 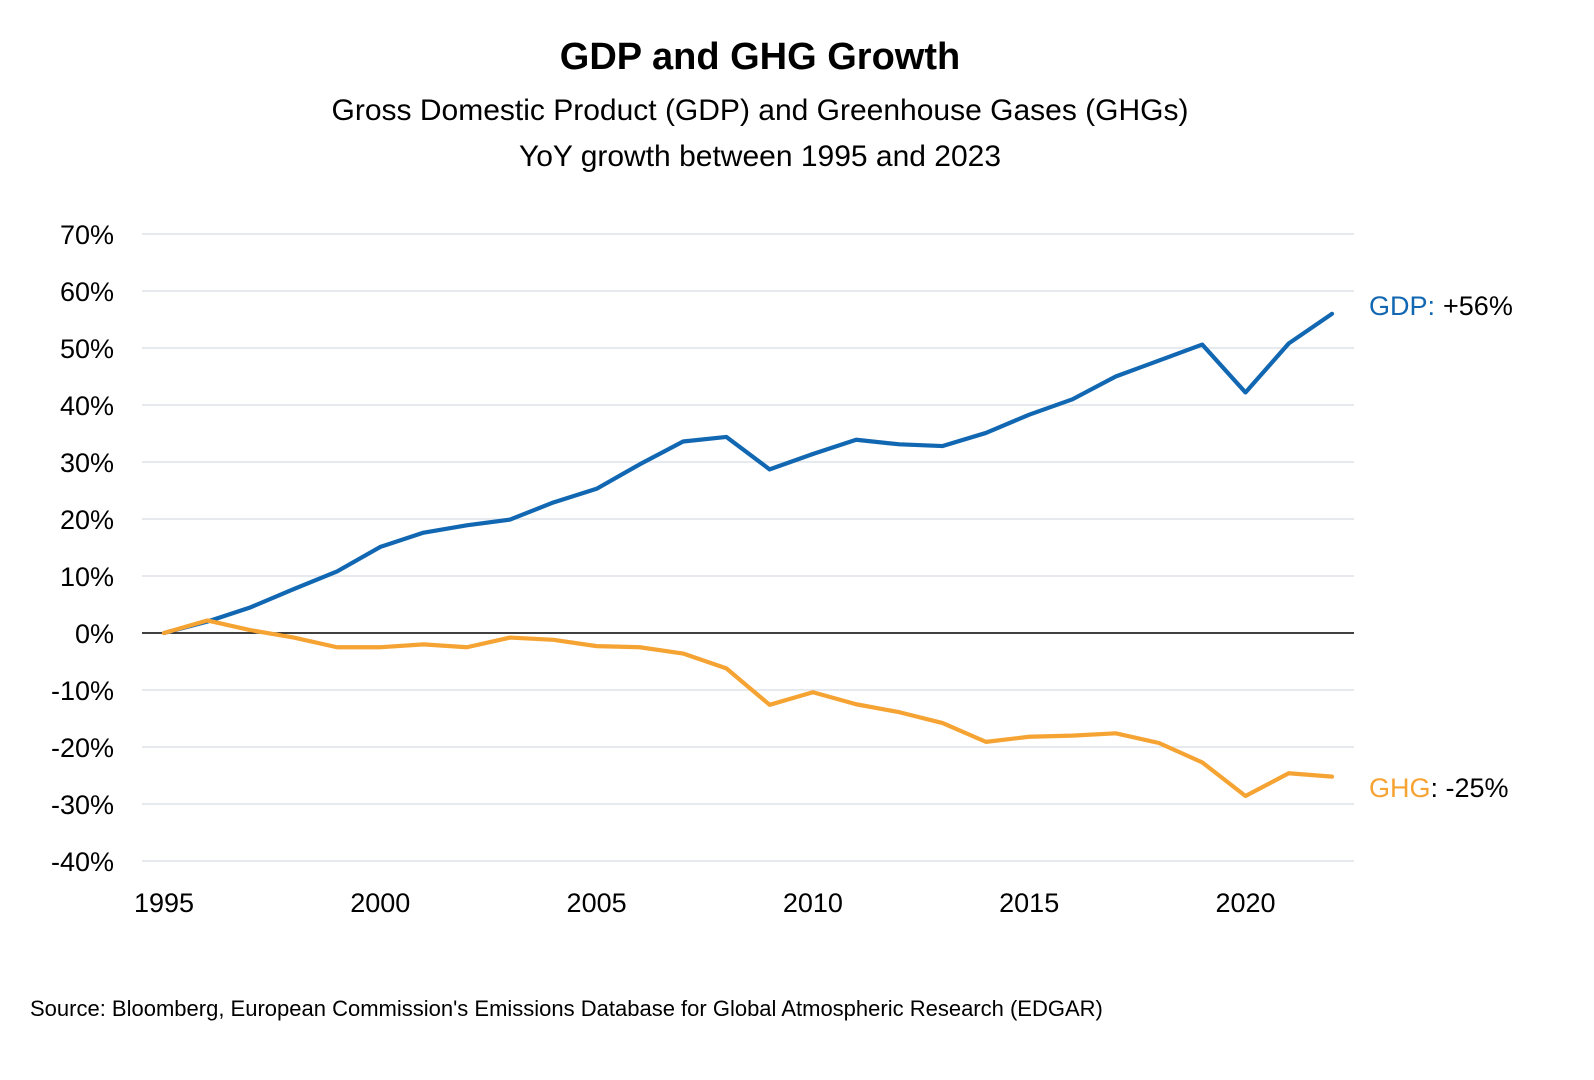 I want to click on y-tick-label: 60%, so click(x=87, y=292).